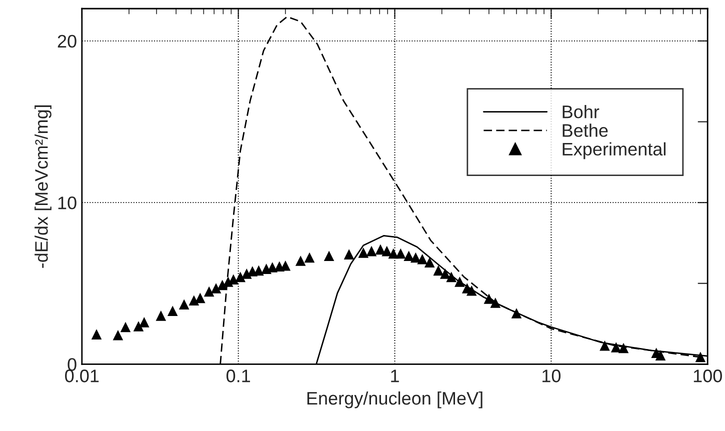 The image size is (725, 431). I want to click on y-tick-label: 10, so click(67, 203).